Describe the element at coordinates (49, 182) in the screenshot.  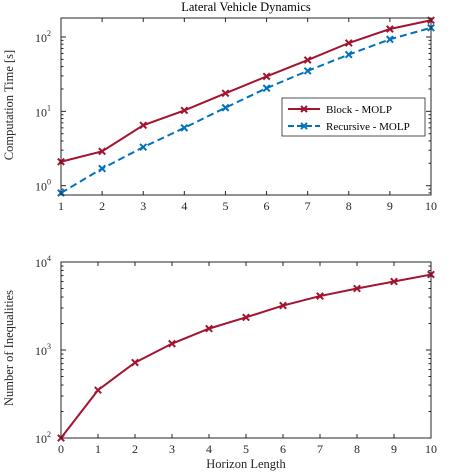
I see `y-tick-exponent: 0` at that location.